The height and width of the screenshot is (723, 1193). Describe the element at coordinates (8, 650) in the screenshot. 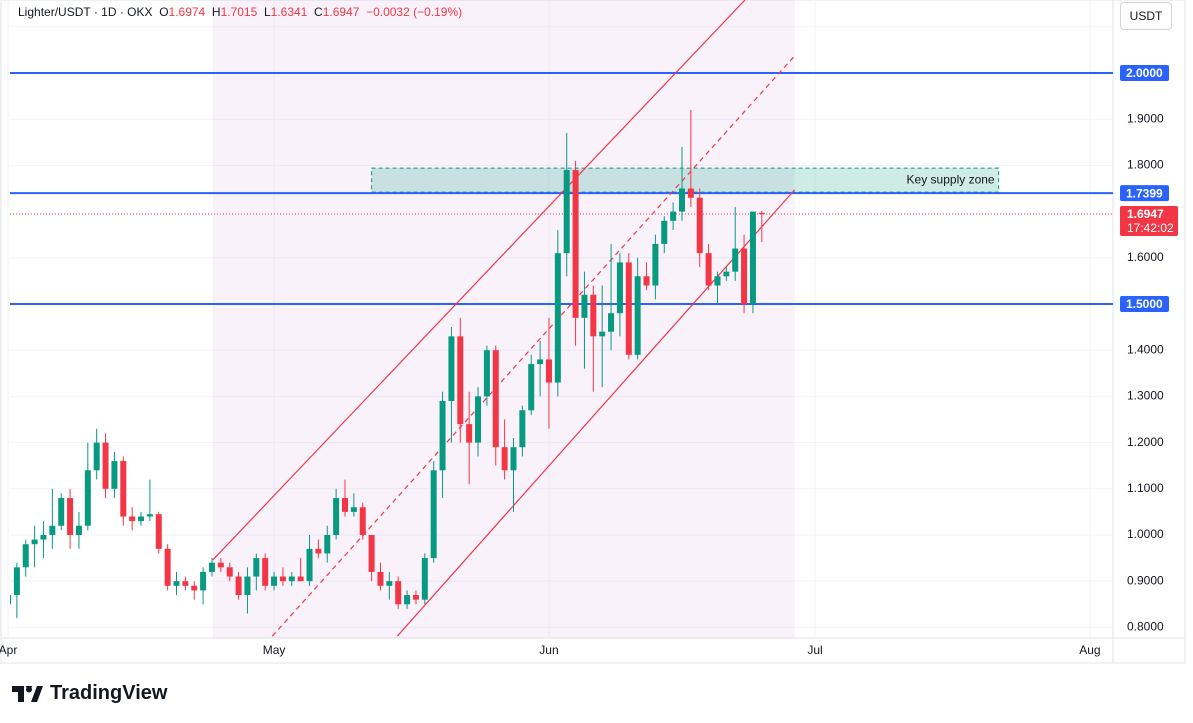

I see `x-tick-label: Apr` at that location.